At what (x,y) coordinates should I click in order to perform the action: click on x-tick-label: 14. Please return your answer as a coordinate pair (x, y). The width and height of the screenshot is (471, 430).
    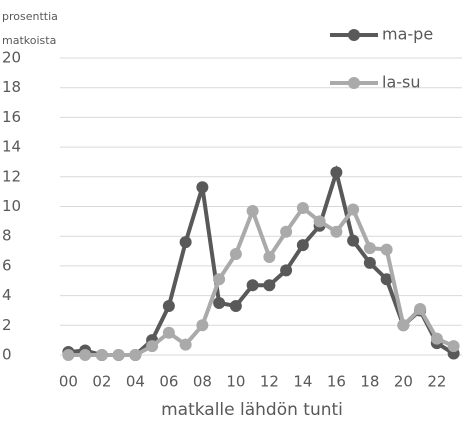
    Looking at the image, I should click on (302, 382).